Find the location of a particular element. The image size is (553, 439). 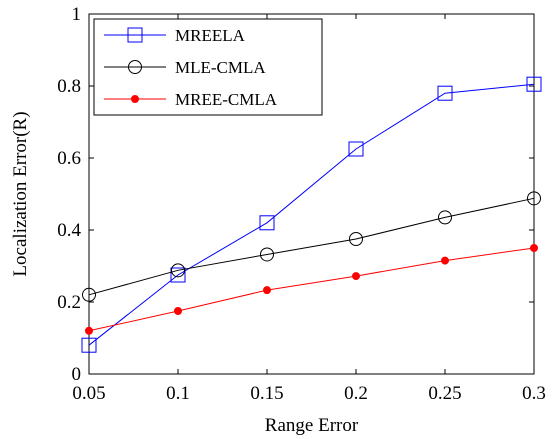

legend: MREELA MLE-CMLA MREE-CMLA is located at coordinates (208, 67).